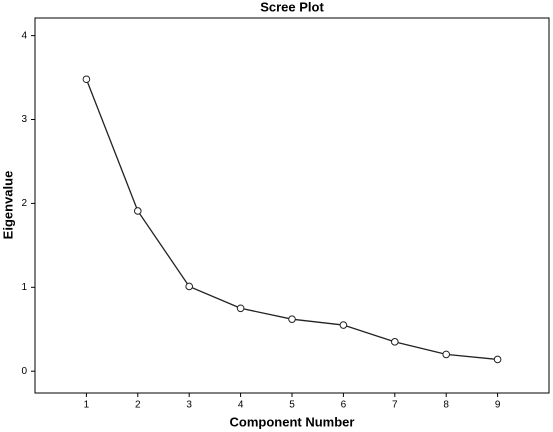 The image size is (553, 432). What do you see at coordinates (24, 119) in the screenshot?
I see `y-tick-label: 3` at bounding box center [24, 119].